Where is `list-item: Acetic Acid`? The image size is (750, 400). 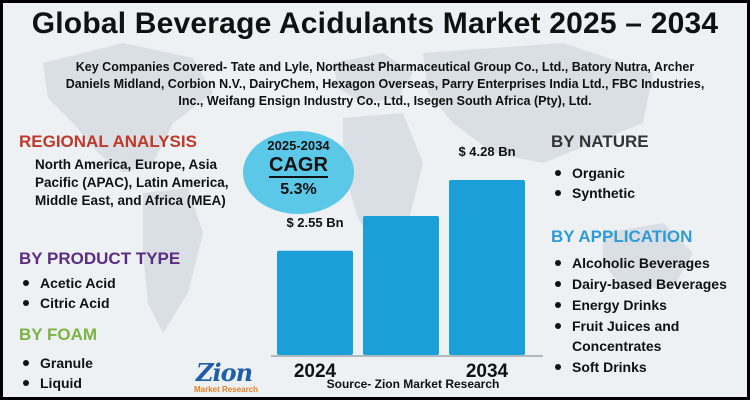 list-item: Acetic Acid is located at coordinates (67, 283).